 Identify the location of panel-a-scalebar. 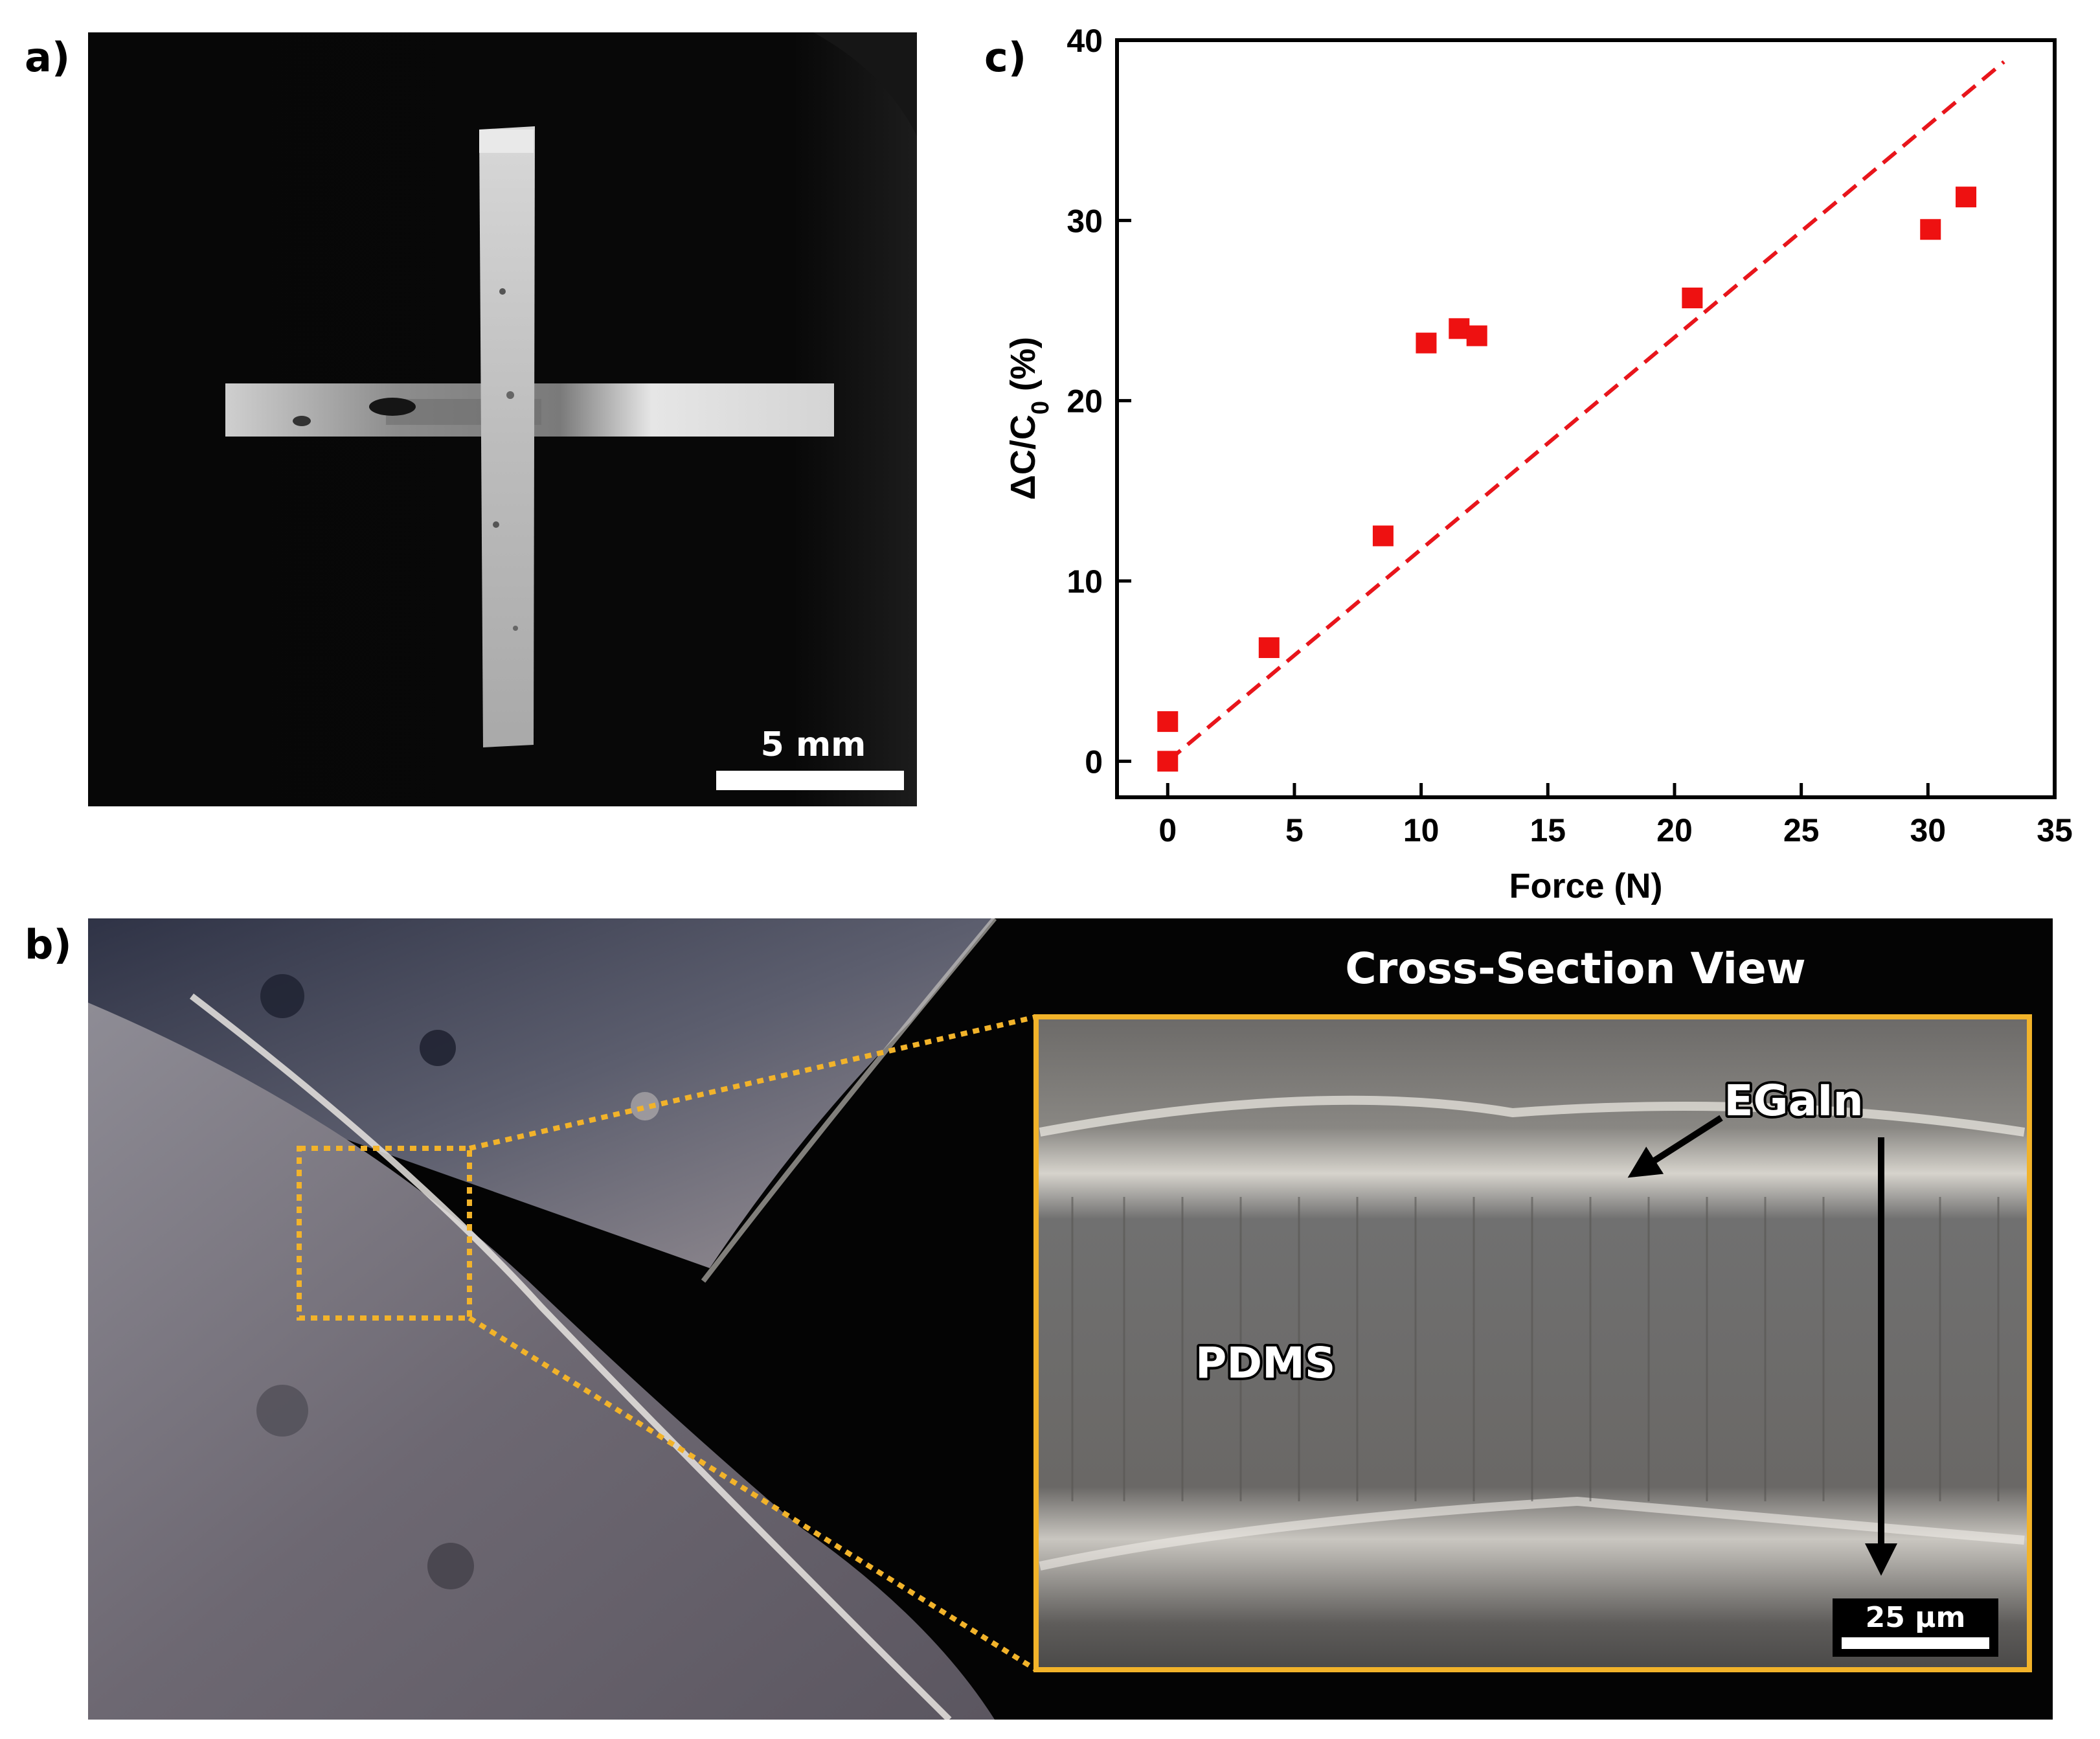
(810, 780).